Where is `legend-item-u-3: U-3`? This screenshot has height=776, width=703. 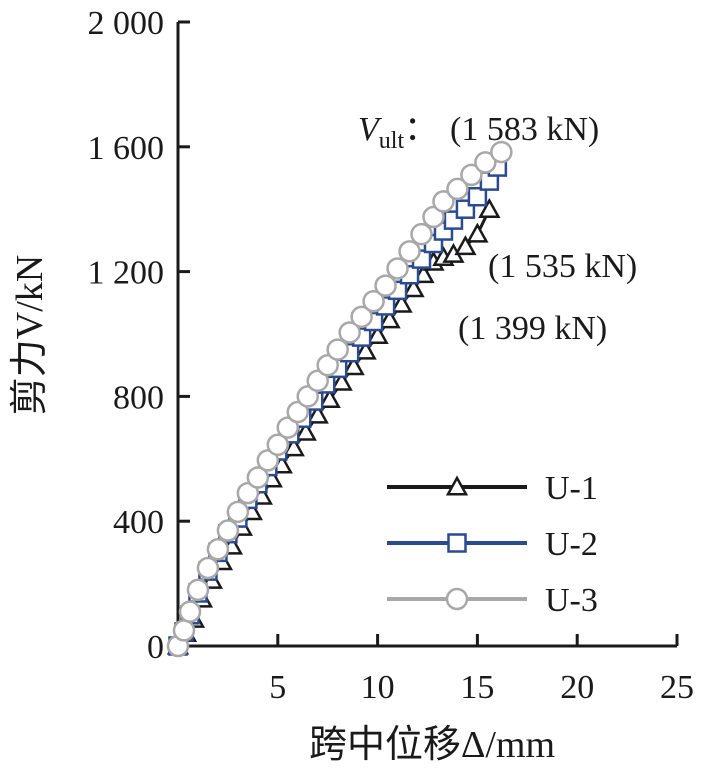
legend-item-u-3: U-3 is located at coordinates (492, 600).